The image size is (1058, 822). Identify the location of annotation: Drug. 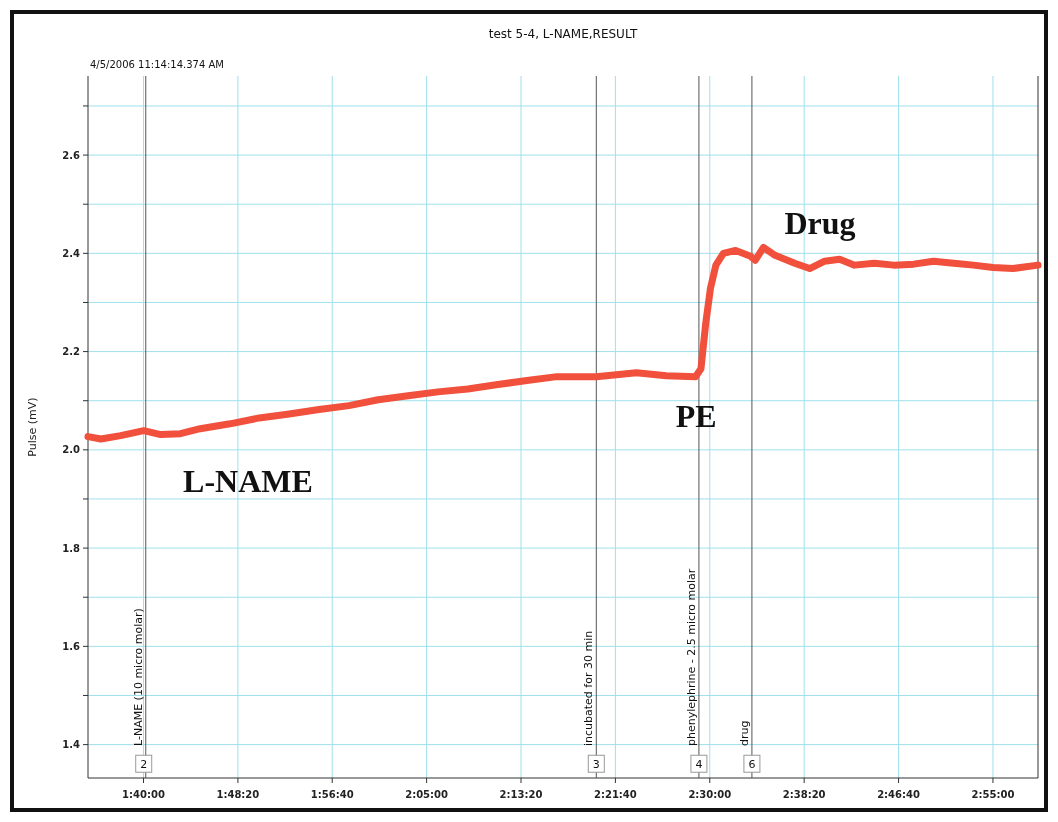
(820, 223).